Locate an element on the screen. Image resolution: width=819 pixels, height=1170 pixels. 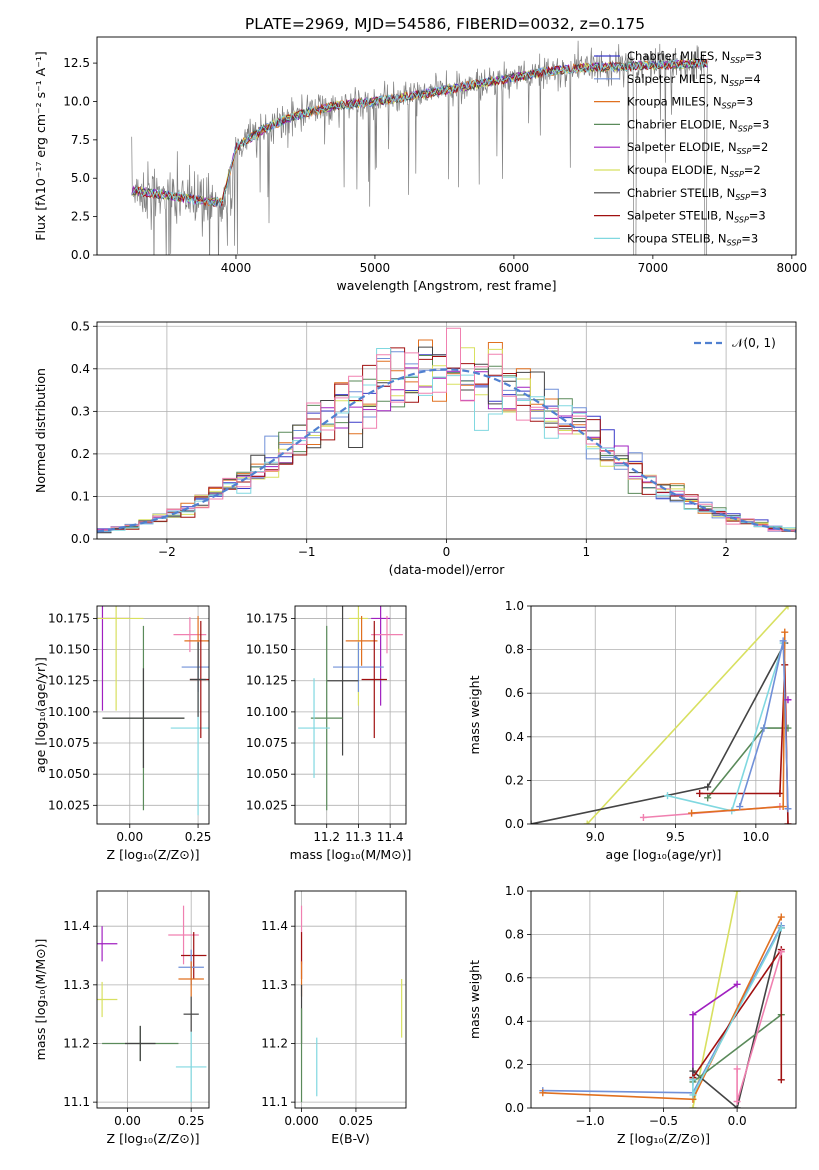
y-axis-label: mass weight is located at coordinates (474, 714).